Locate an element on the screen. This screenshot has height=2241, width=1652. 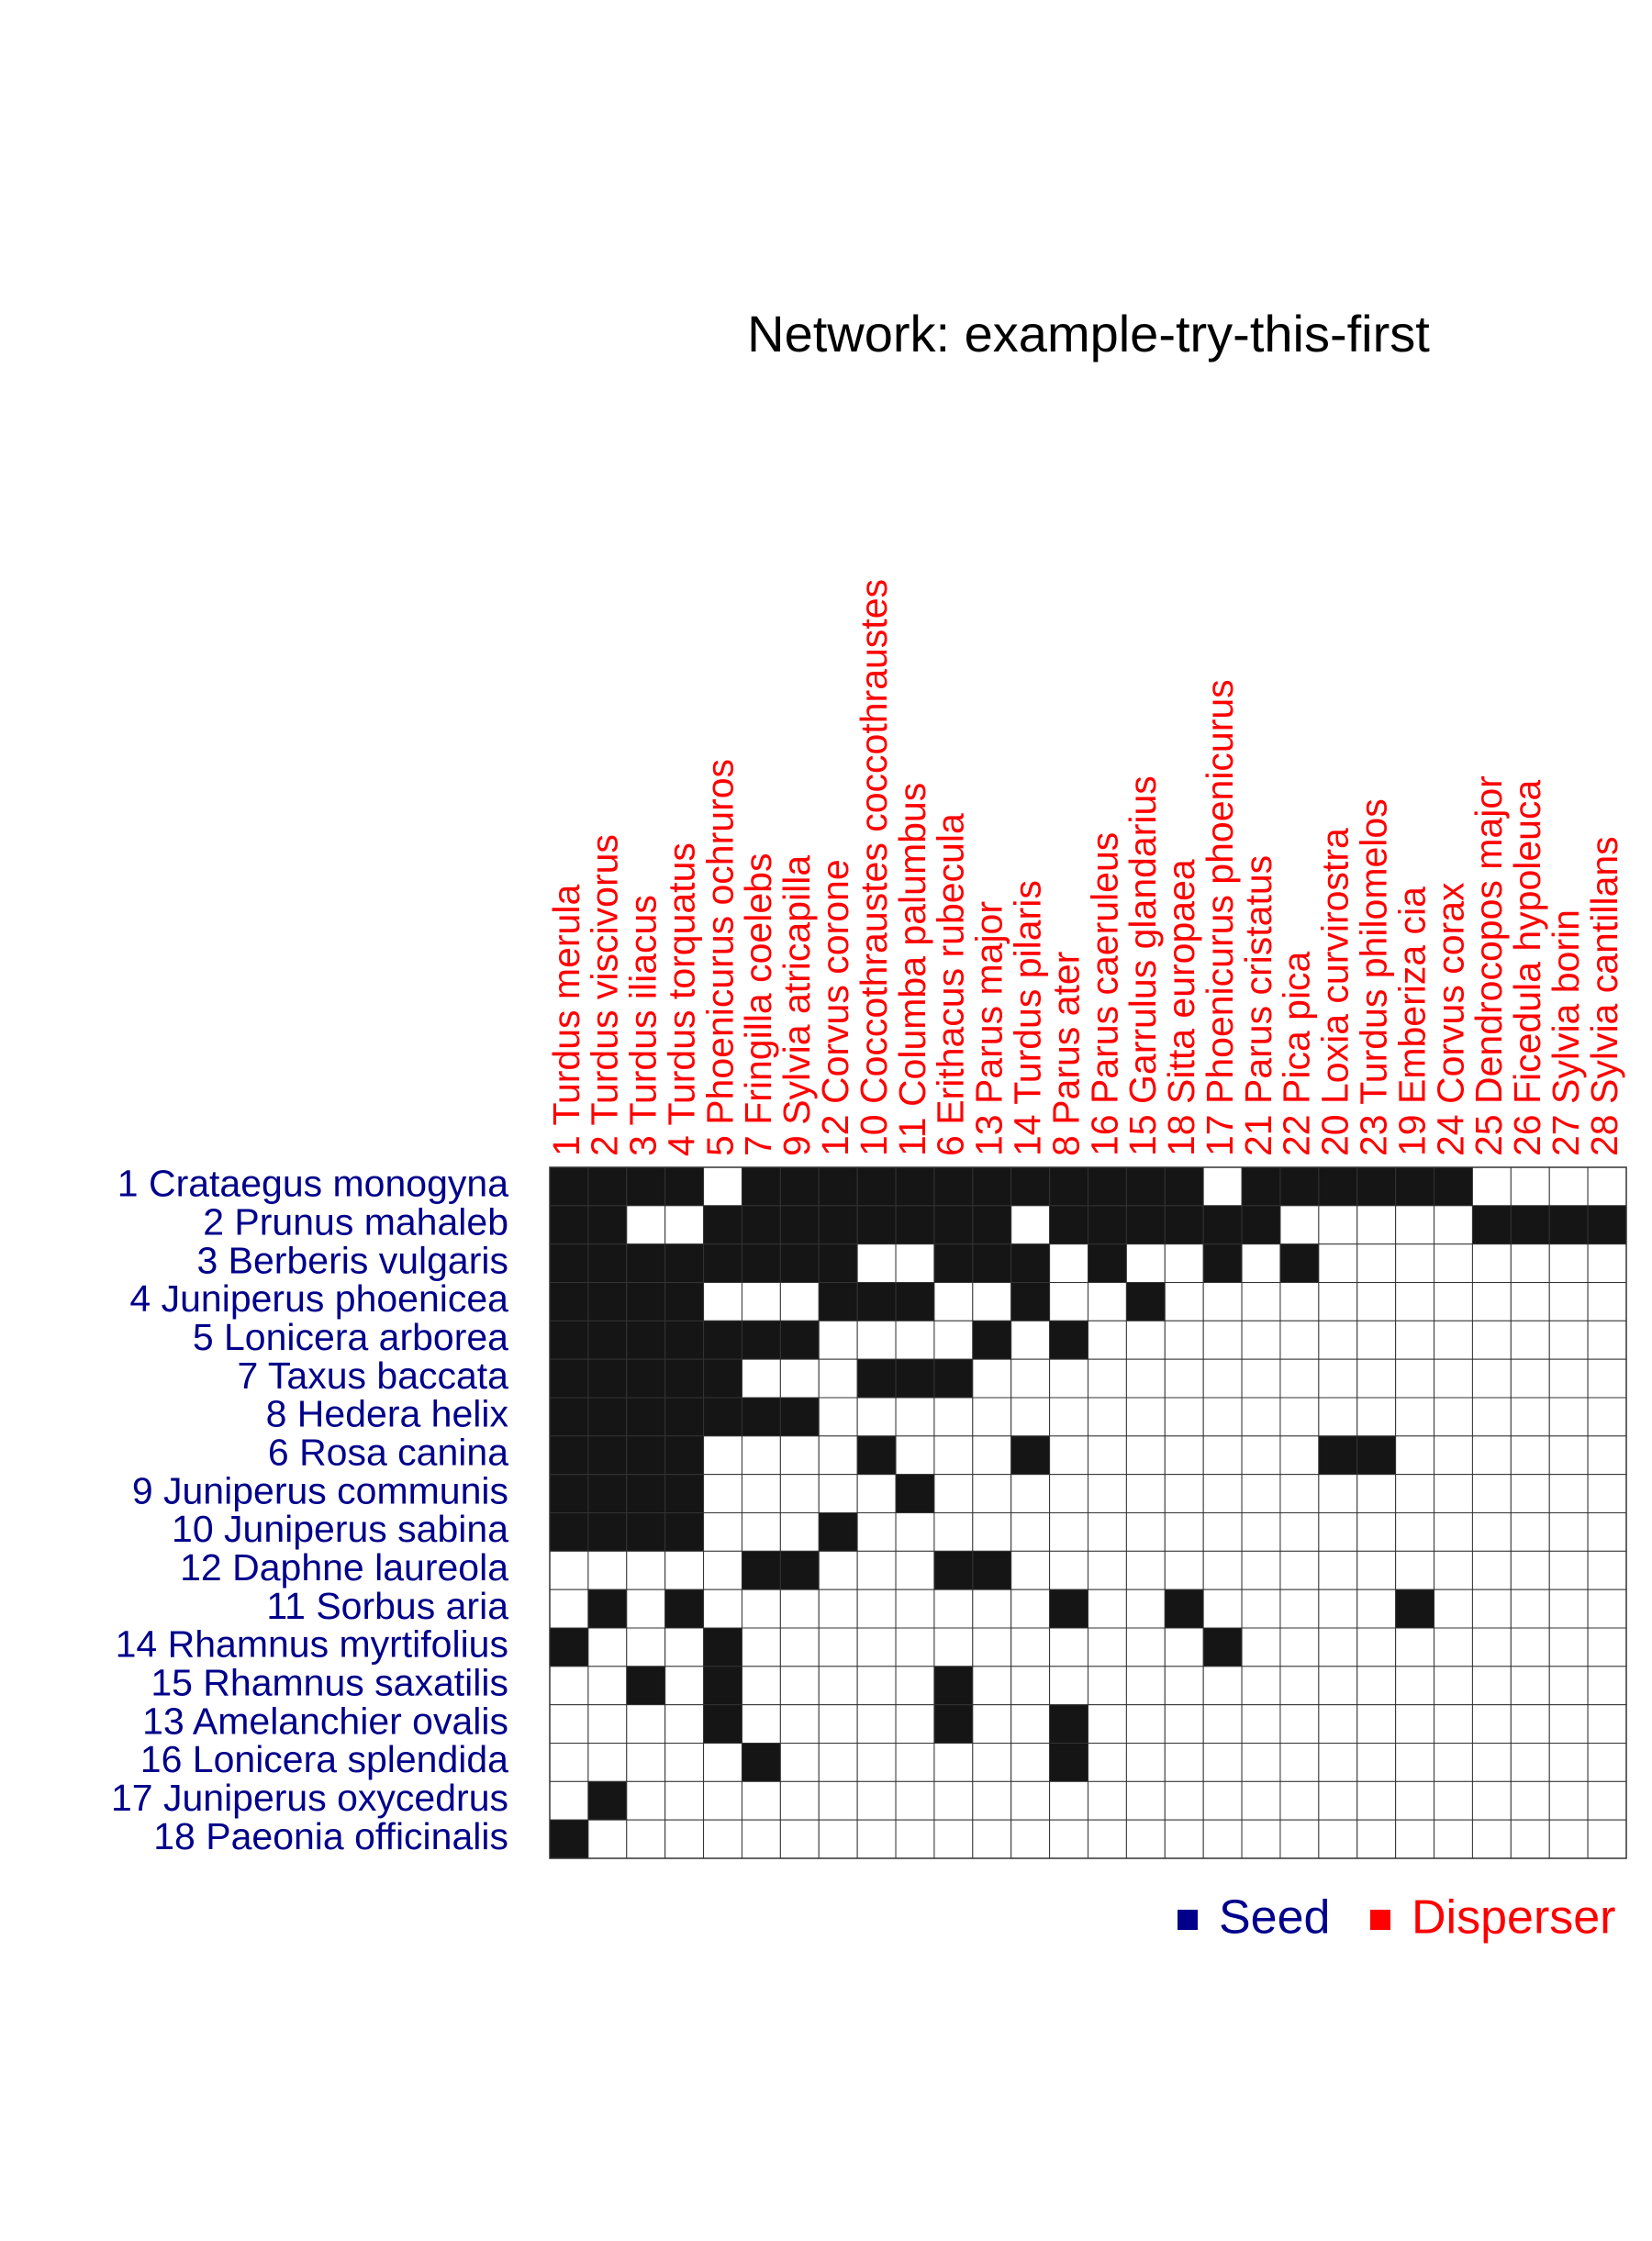
matrix-cell-r11-c27 is located at coordinates (1569, 1570).